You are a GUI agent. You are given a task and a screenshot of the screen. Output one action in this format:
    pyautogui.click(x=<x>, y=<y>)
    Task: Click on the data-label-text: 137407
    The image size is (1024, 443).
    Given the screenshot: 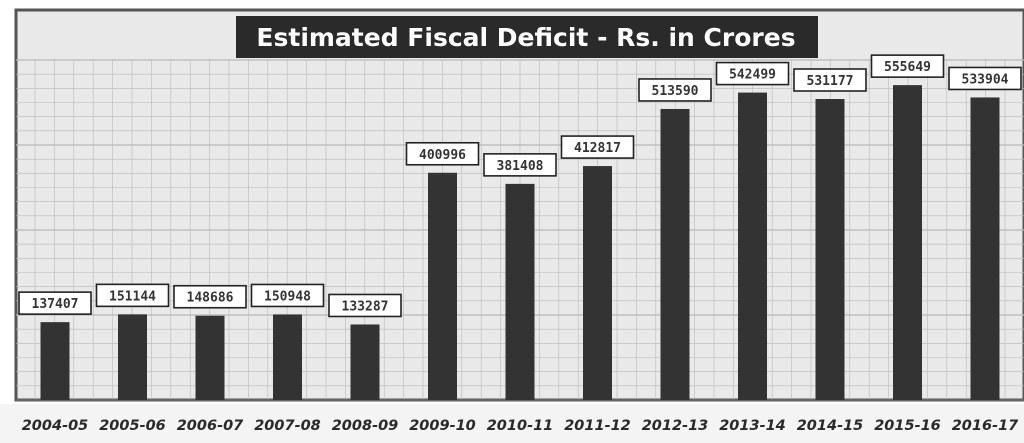 What is the action you would take?
    pyautogui.click(x=55, y=304)
    